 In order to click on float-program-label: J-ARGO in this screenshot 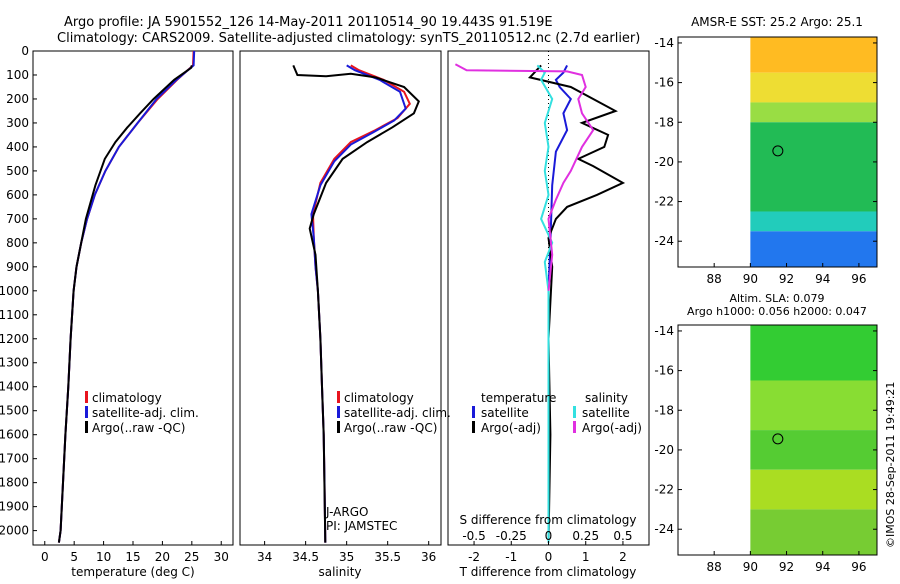, I will do `click(346, 512)`.